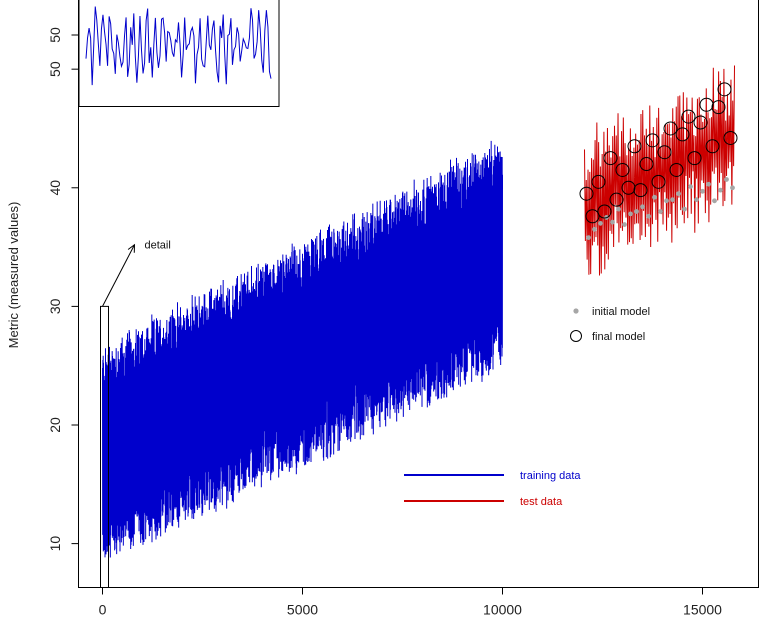 The image size is (776, 620). I want to click on detail-annotation: detail, so click(158, 246).